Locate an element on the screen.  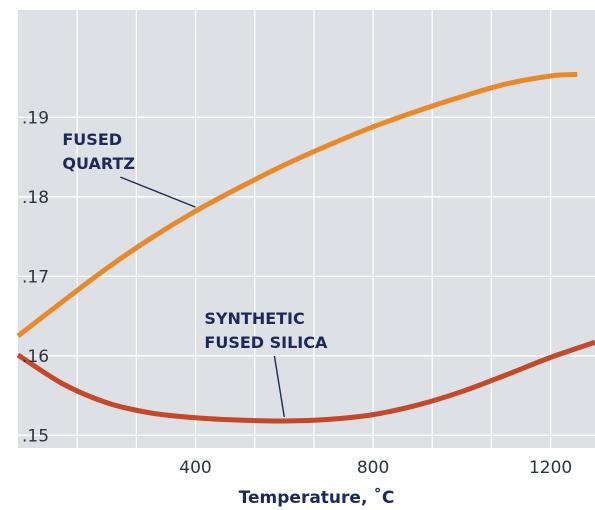
x-tick-labels: 400 800 1200 is located at coordinates (375, 468).